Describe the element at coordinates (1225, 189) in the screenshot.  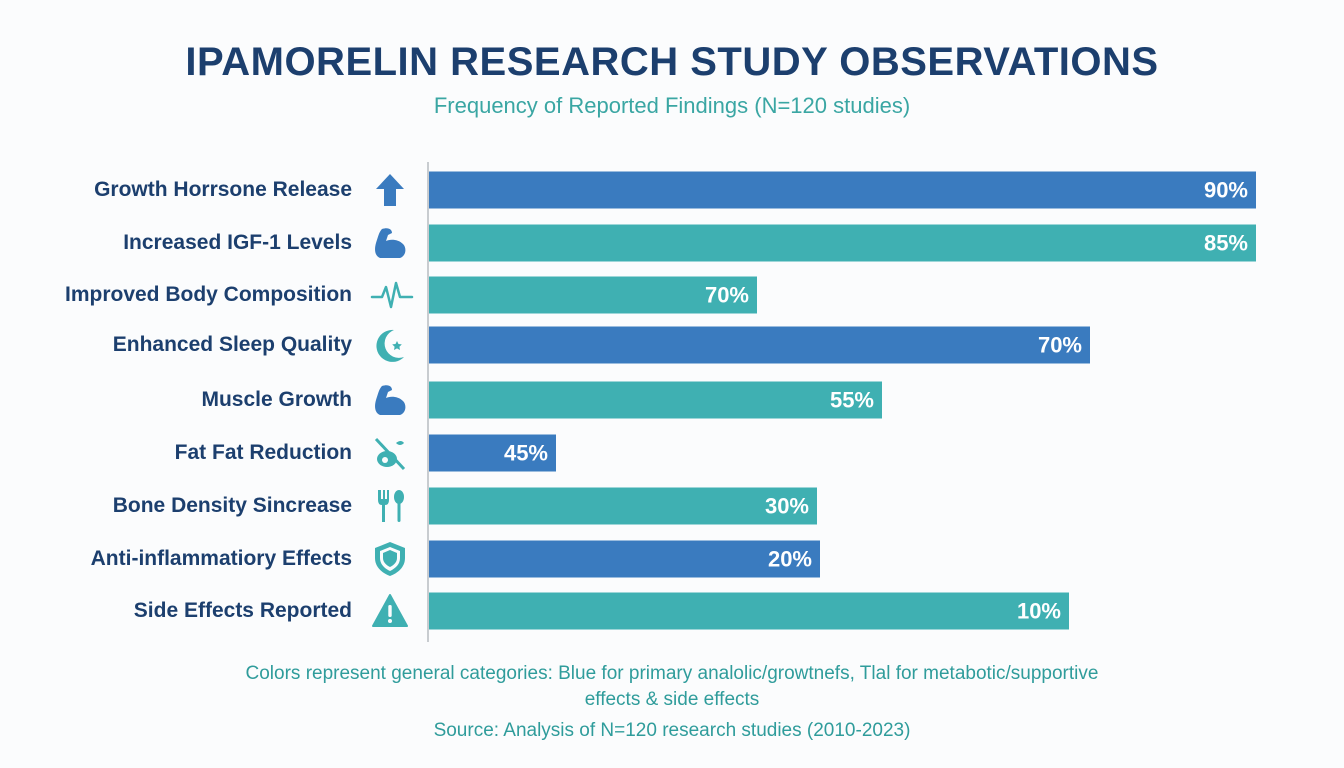
I see `bar-value-label: 90%` at that location.